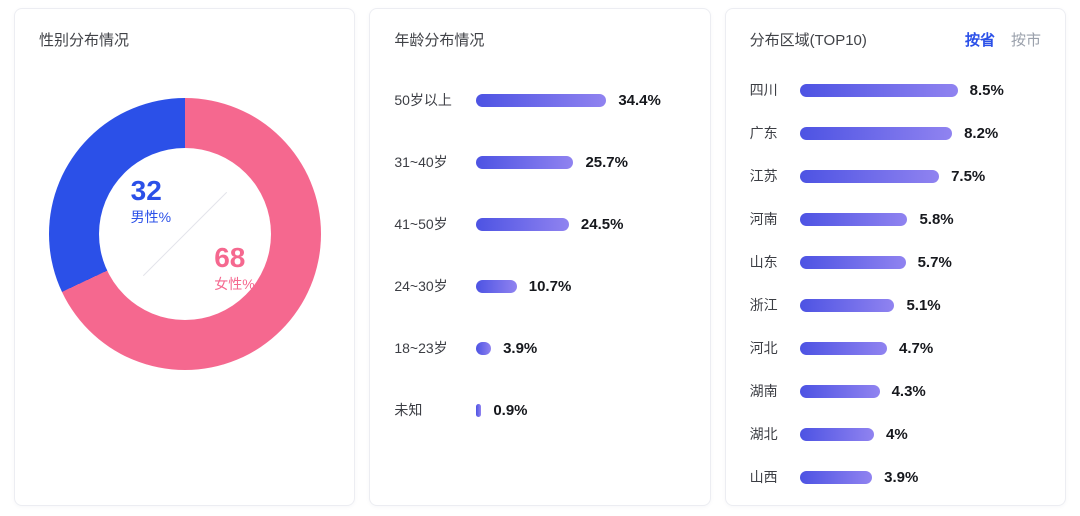 The height and width of the screenshot is (516, 1080). Describe the element at coordinates (510, 410) in the screenshot. I see `bar-value: 0.9%` at that location.